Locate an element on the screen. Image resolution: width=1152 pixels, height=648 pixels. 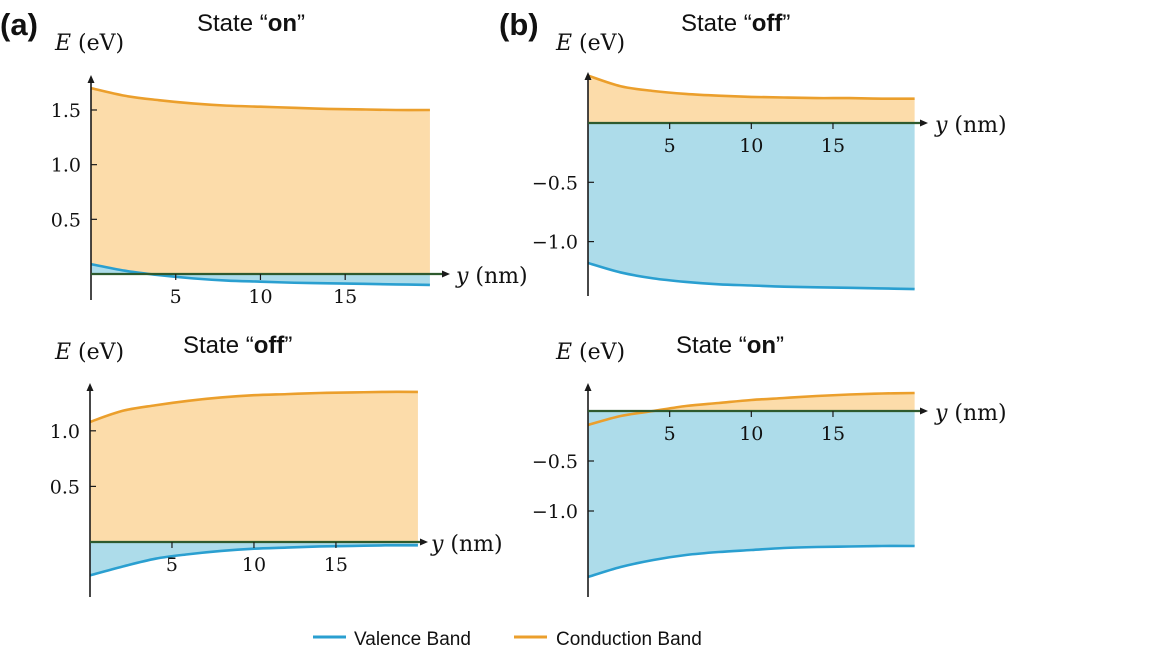
panel-label: (a) is located at coordinates (19, 24).